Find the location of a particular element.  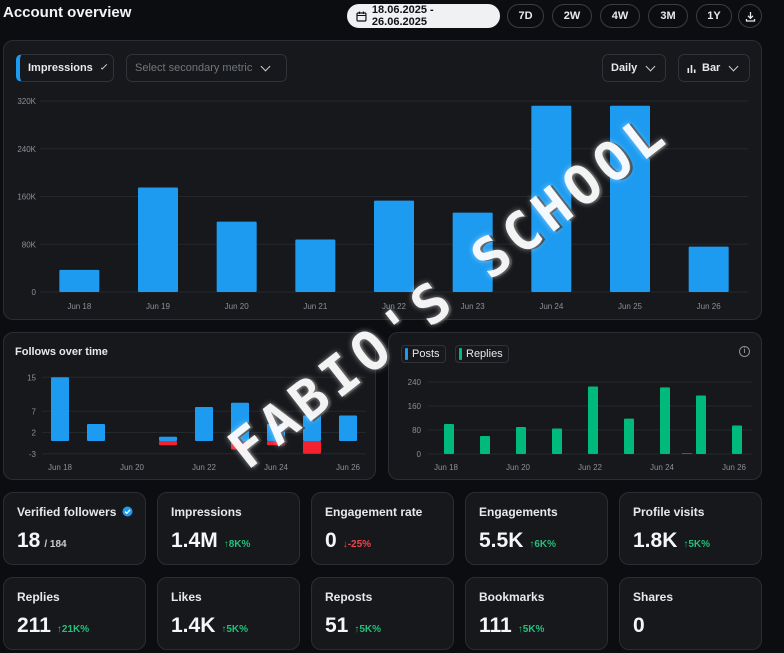

y-tick-label: -3 is located at coordinates (33, 454).